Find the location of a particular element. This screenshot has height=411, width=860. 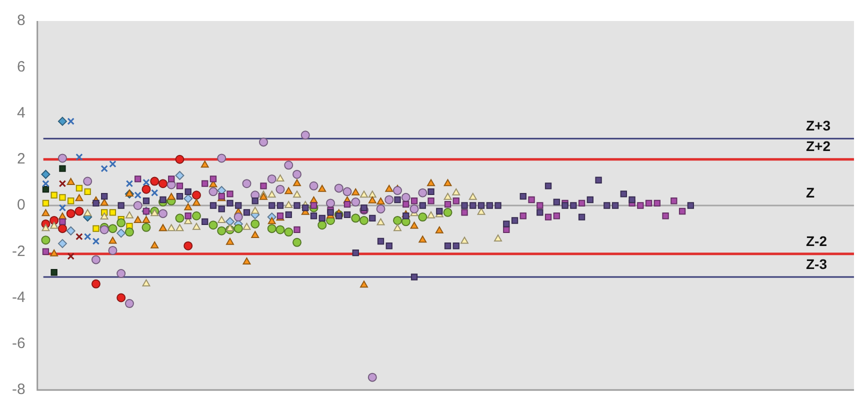

ref-line-label: Z is located at coordinates (810, 192).